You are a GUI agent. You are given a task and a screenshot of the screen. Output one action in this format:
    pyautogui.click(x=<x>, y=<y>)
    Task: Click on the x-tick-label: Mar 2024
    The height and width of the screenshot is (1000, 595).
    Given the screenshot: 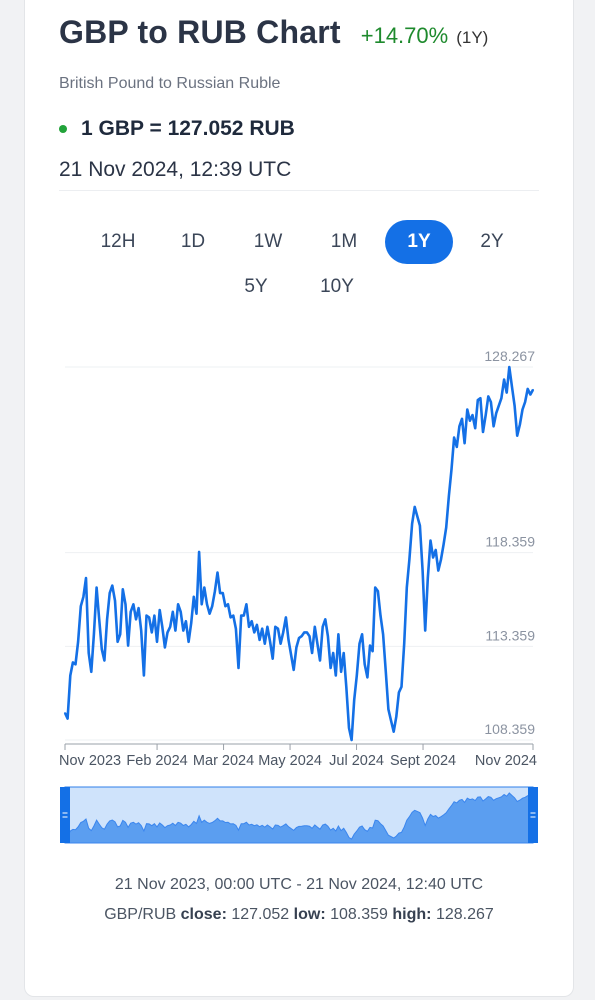 What is the action you would take?
    pyautogui.click(x=223, y=761)
    